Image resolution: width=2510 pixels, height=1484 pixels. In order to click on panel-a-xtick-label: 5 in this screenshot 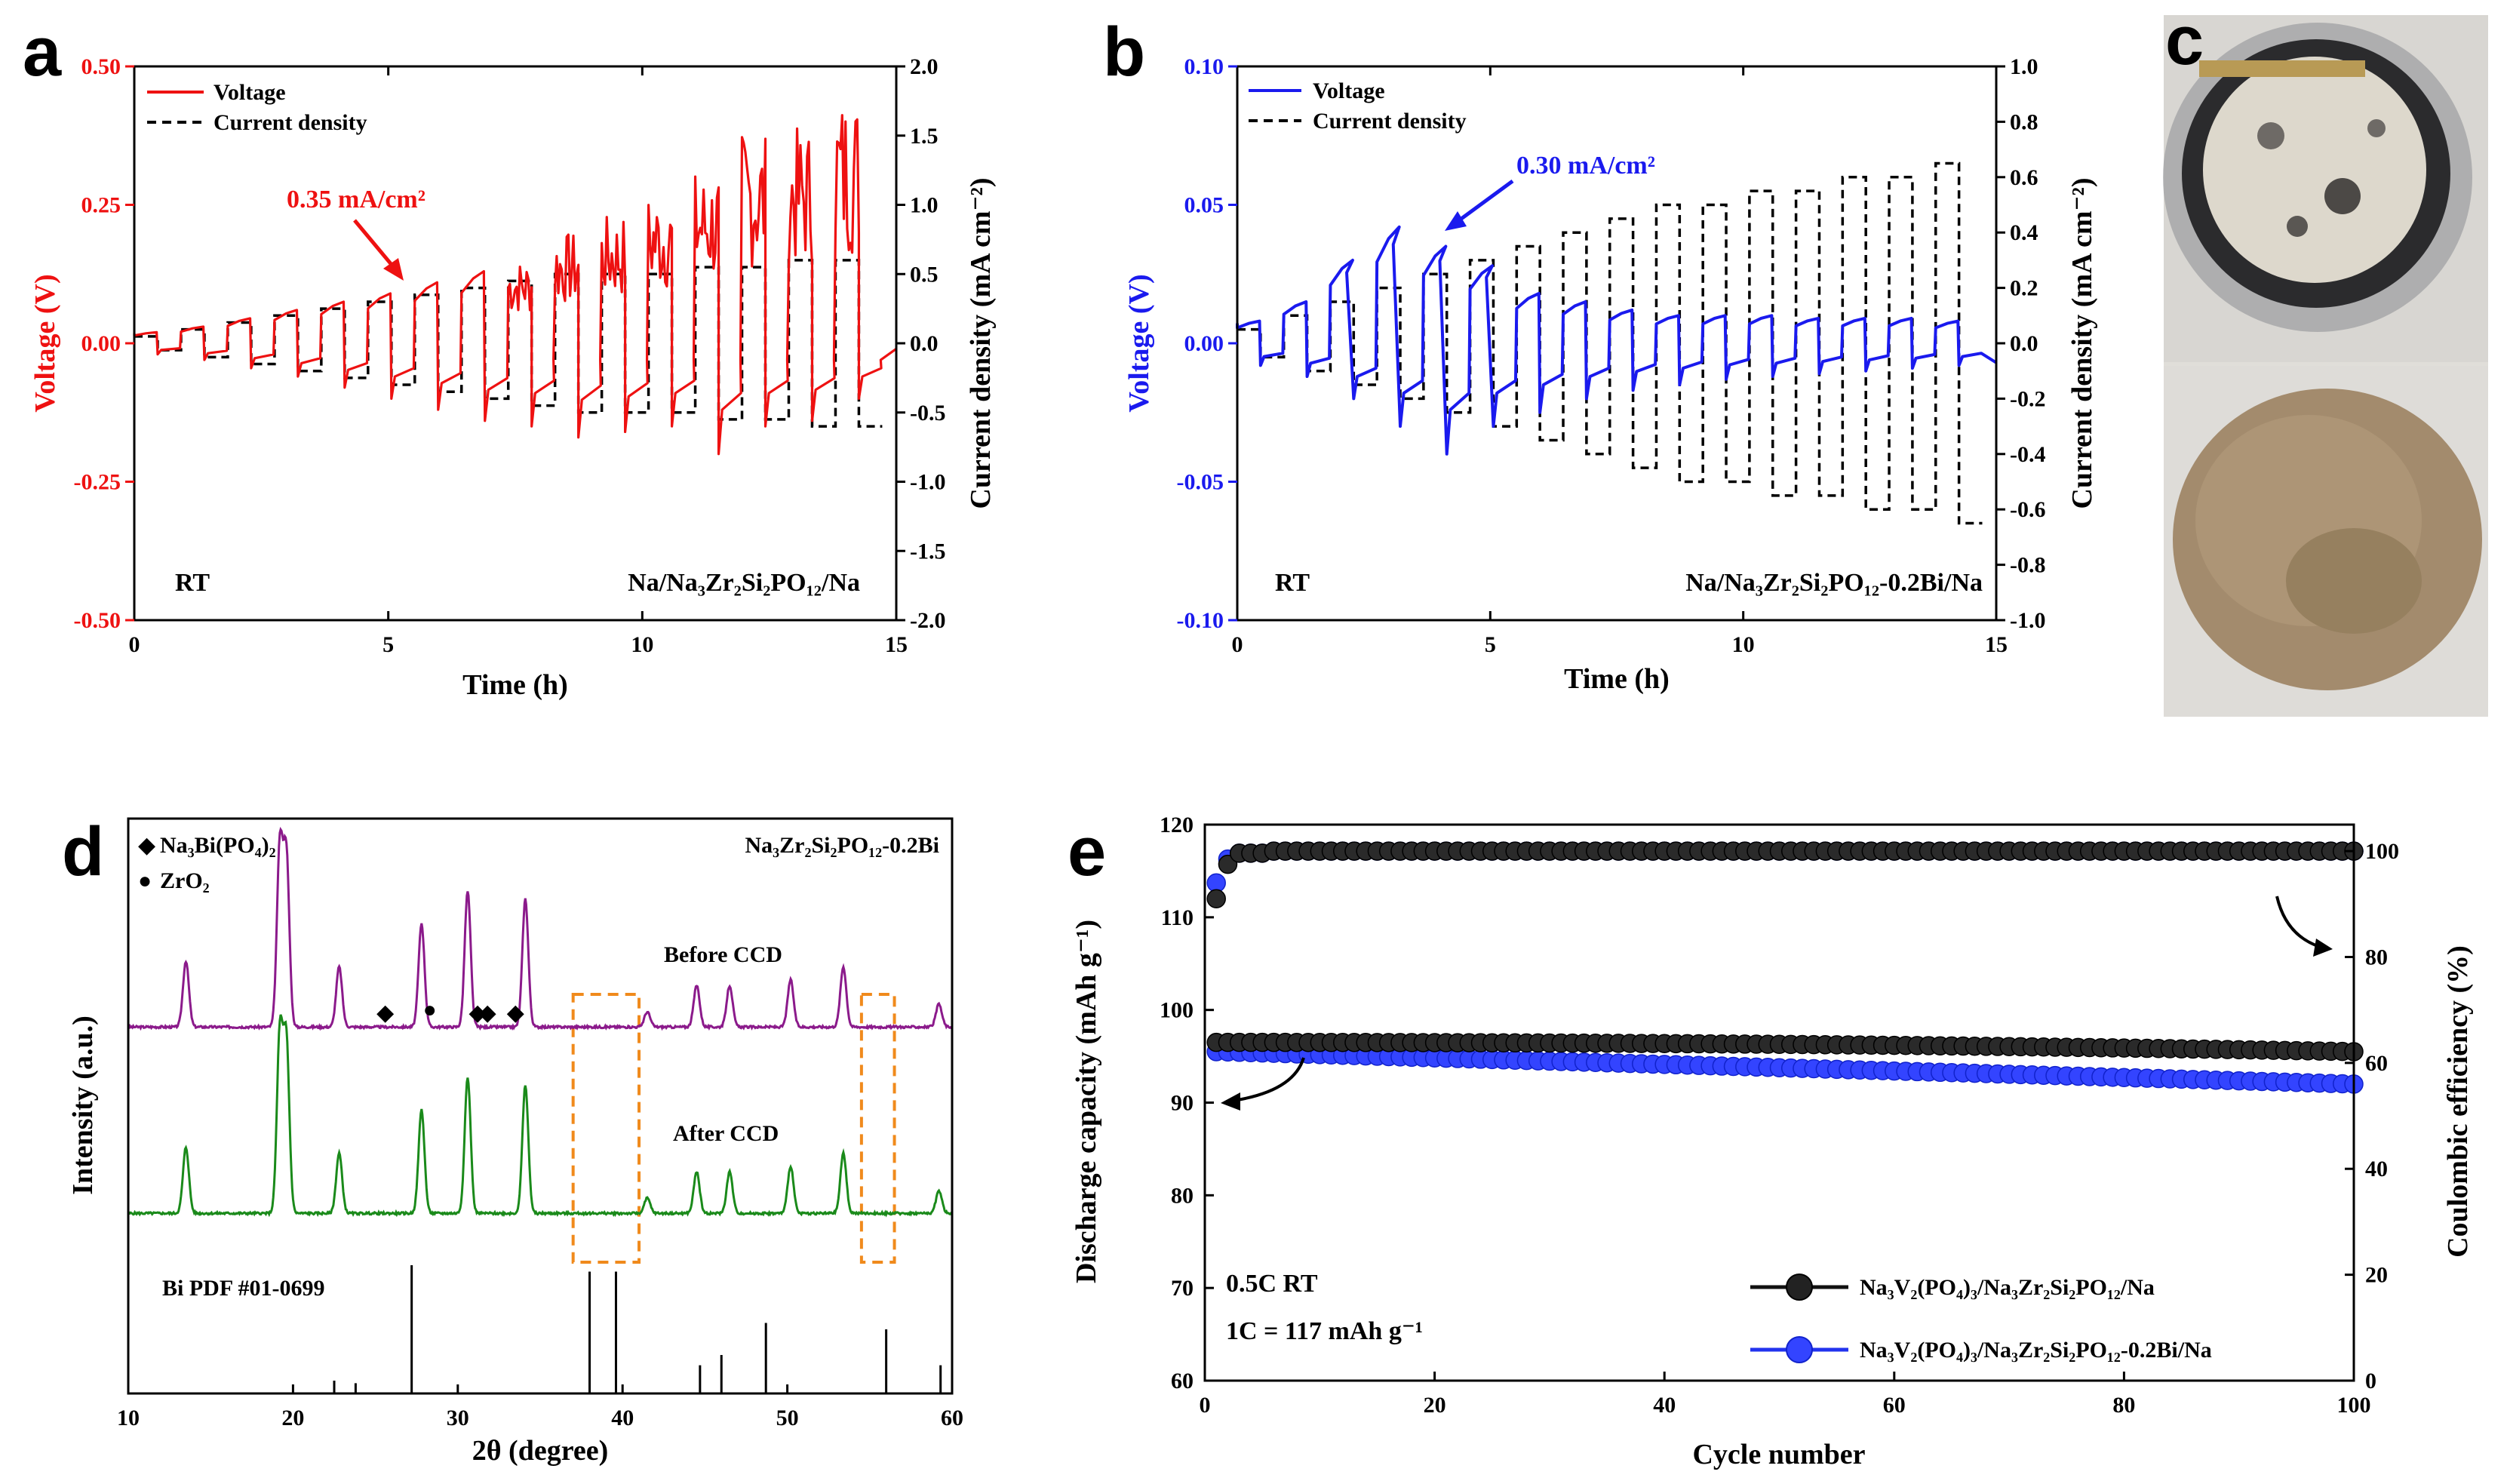, I will do `click(388, 644)`.